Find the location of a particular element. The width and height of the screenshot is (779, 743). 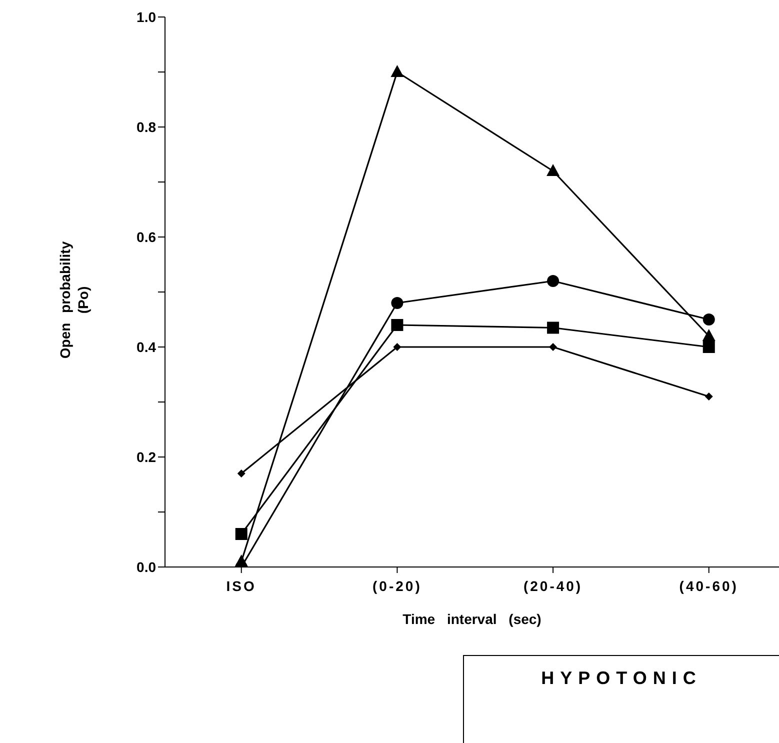

y-tick-label: 0.8 is located at coordinates (146, 126).